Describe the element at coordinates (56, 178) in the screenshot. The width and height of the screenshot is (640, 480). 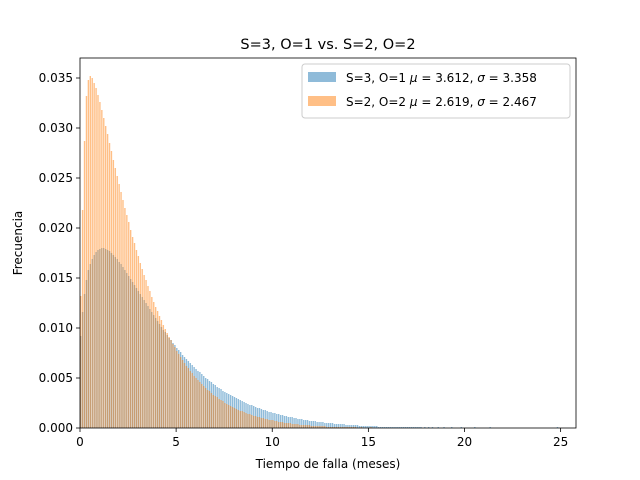
I see `y-tick-label: 0.025` at that location.